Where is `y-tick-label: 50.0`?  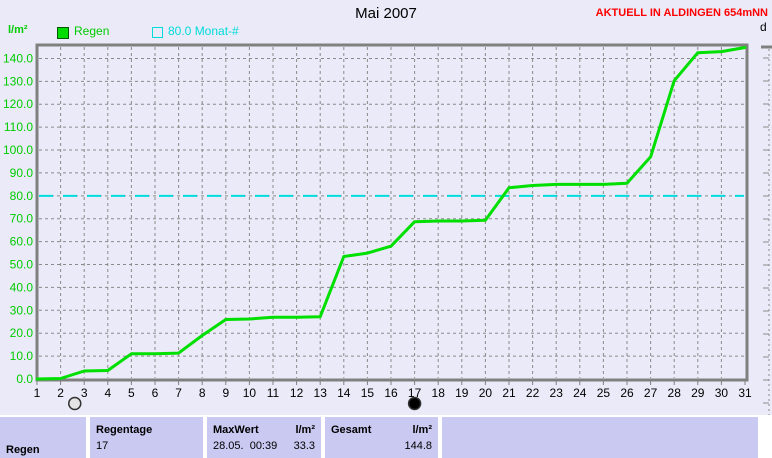
y-tick-label: 50.0 is located at coordinates (22, 265).